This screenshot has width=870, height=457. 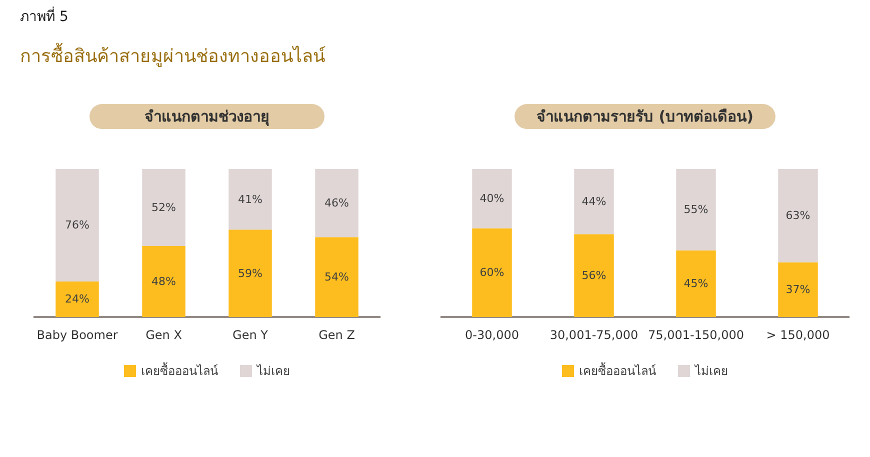 I want to click on data-label: 52%, so click(x=164, y=207).